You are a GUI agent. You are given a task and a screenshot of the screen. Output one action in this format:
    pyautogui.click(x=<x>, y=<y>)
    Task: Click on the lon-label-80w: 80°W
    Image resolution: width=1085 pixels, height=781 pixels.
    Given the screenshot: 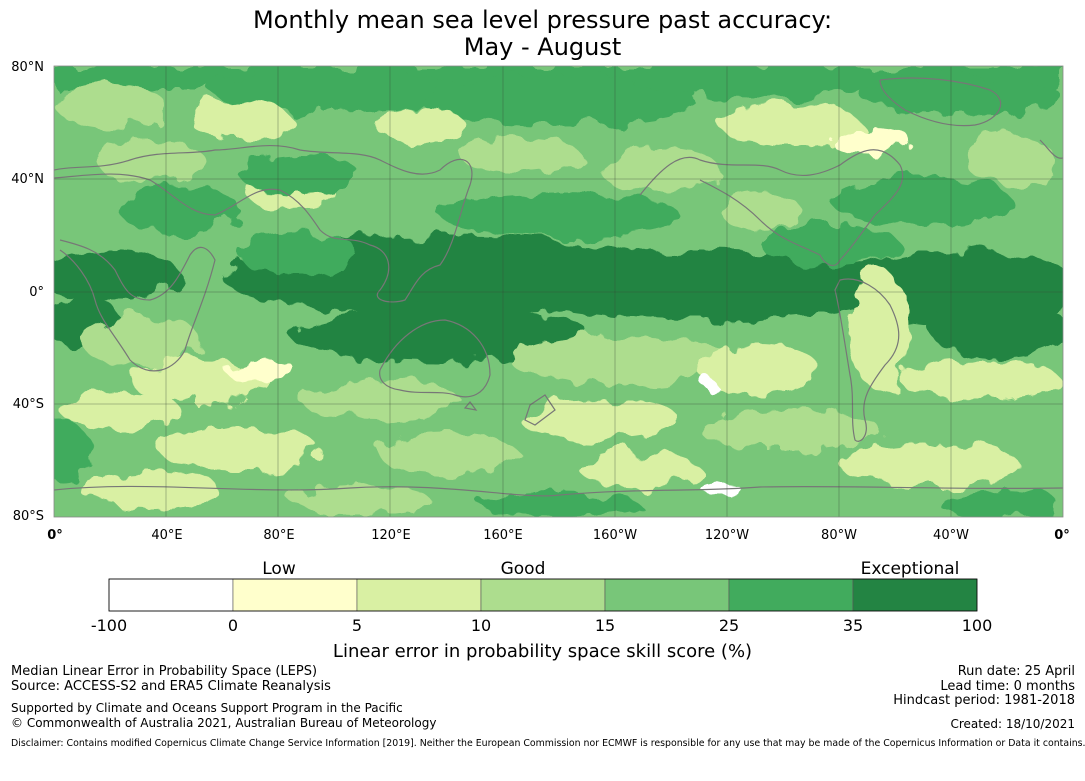 What is the action you would take?
    pyautogui.click(x=839, y=535)
    